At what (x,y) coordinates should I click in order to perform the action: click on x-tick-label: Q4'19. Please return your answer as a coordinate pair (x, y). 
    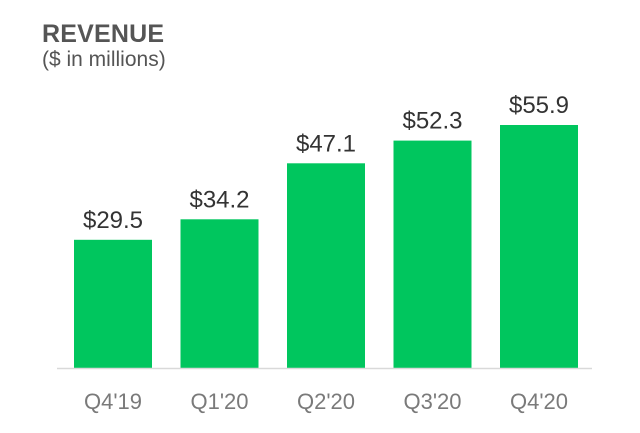
    Looking at the image, I should click on (113, 401).